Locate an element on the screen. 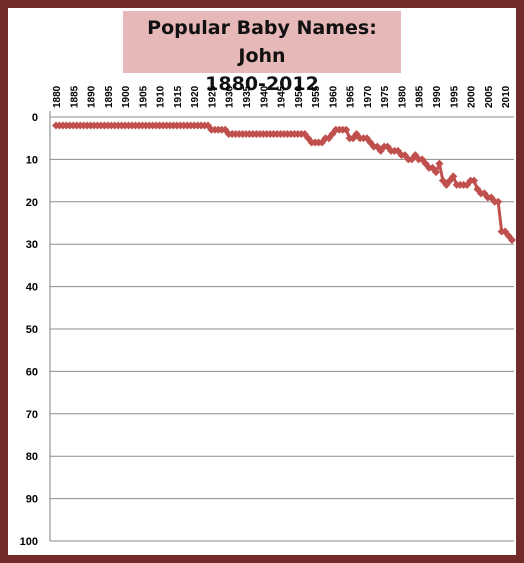 This screenshot has width=524, height=563. data-point-1964 is located at coordinates (346, 129).